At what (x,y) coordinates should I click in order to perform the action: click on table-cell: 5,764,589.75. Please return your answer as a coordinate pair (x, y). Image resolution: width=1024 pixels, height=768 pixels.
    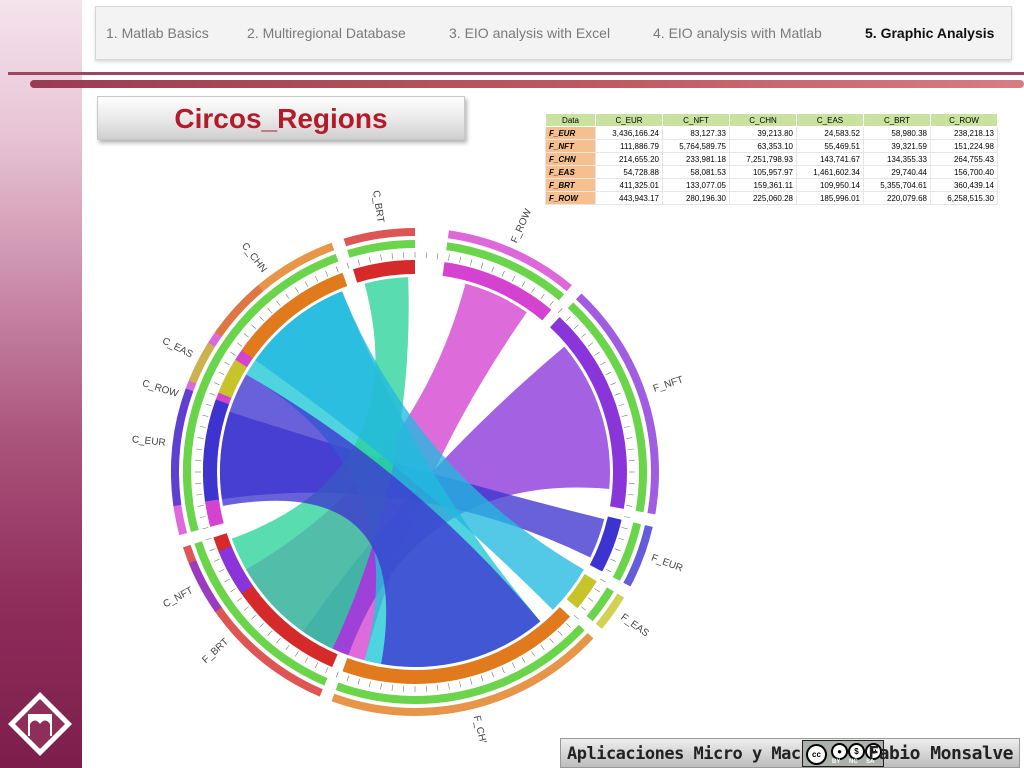
    Looking at the image, I should click on (696, 146).